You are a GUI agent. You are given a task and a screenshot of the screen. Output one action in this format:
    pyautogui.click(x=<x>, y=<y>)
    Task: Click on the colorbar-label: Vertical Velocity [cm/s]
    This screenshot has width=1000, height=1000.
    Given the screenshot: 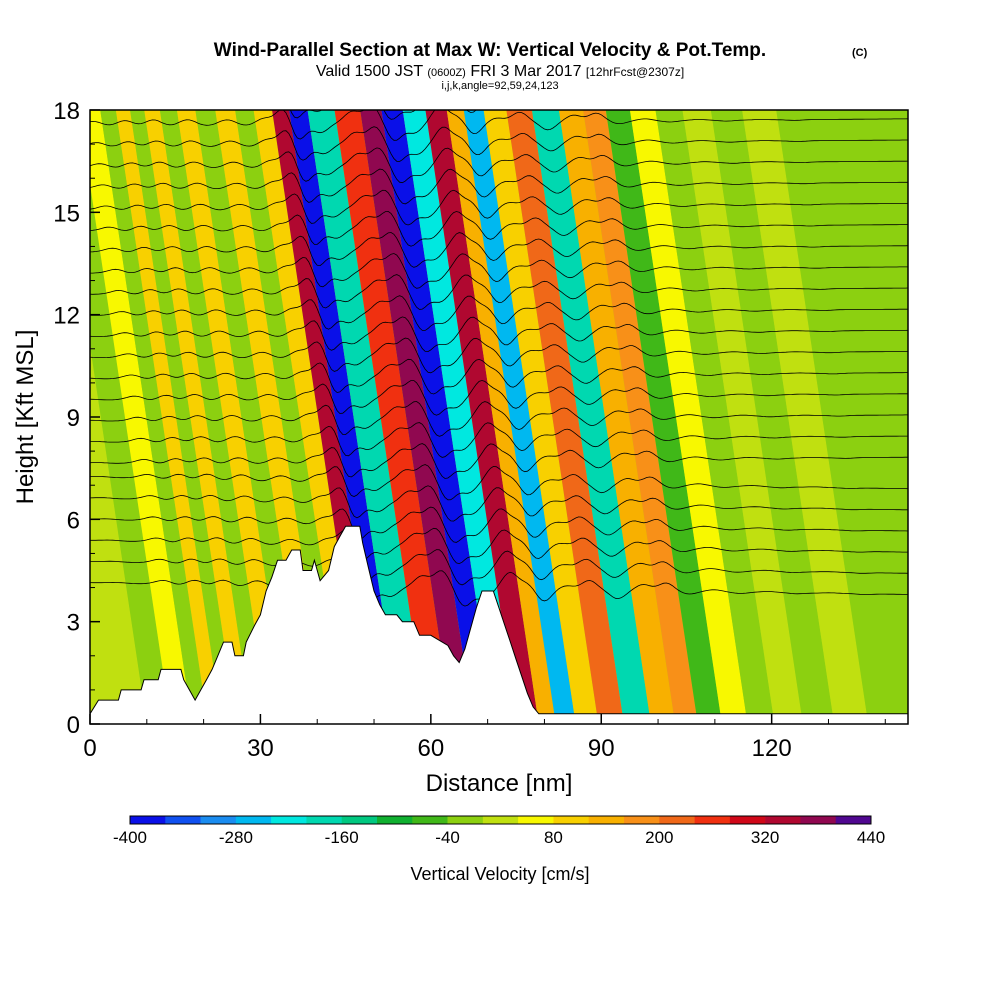 What is the action you would take?
    pyautogui.click(x=499, y=874)
    